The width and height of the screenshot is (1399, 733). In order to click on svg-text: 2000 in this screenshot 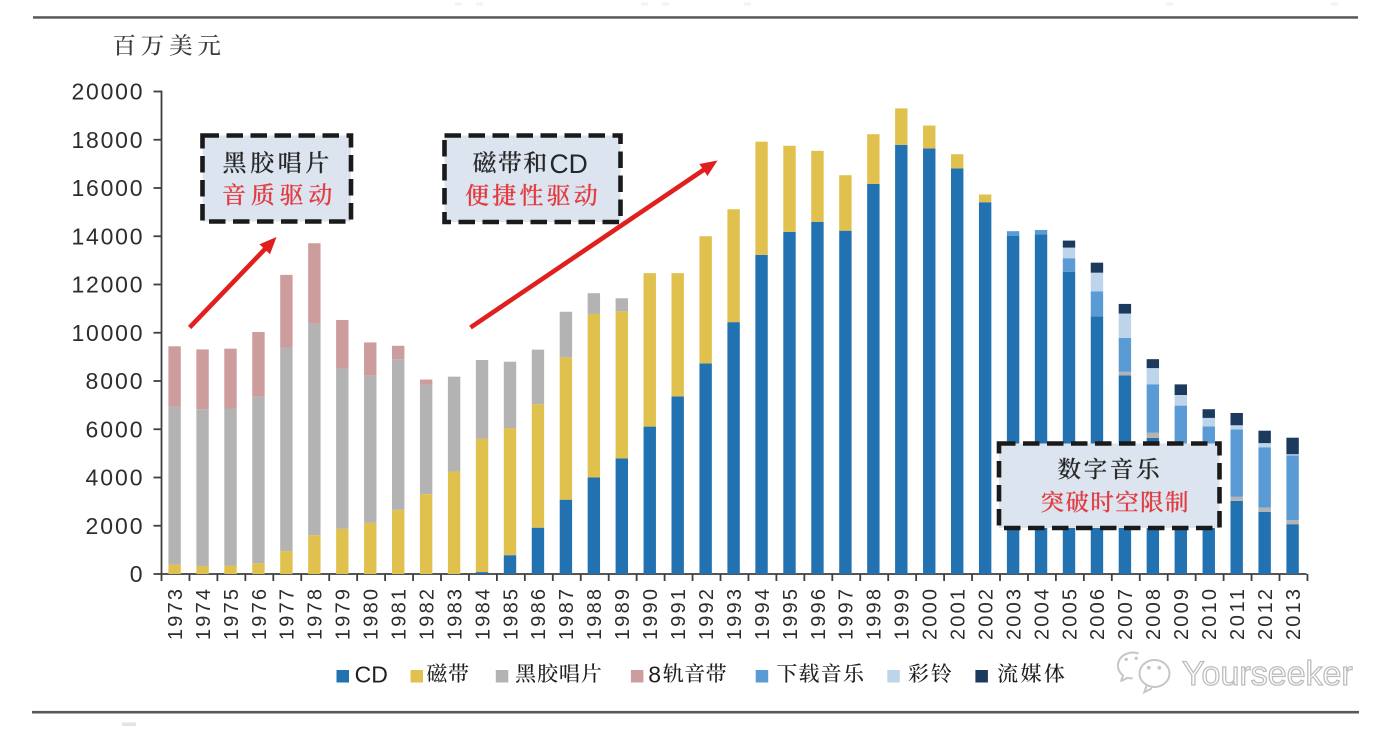, I will do `click(114, 526)`.